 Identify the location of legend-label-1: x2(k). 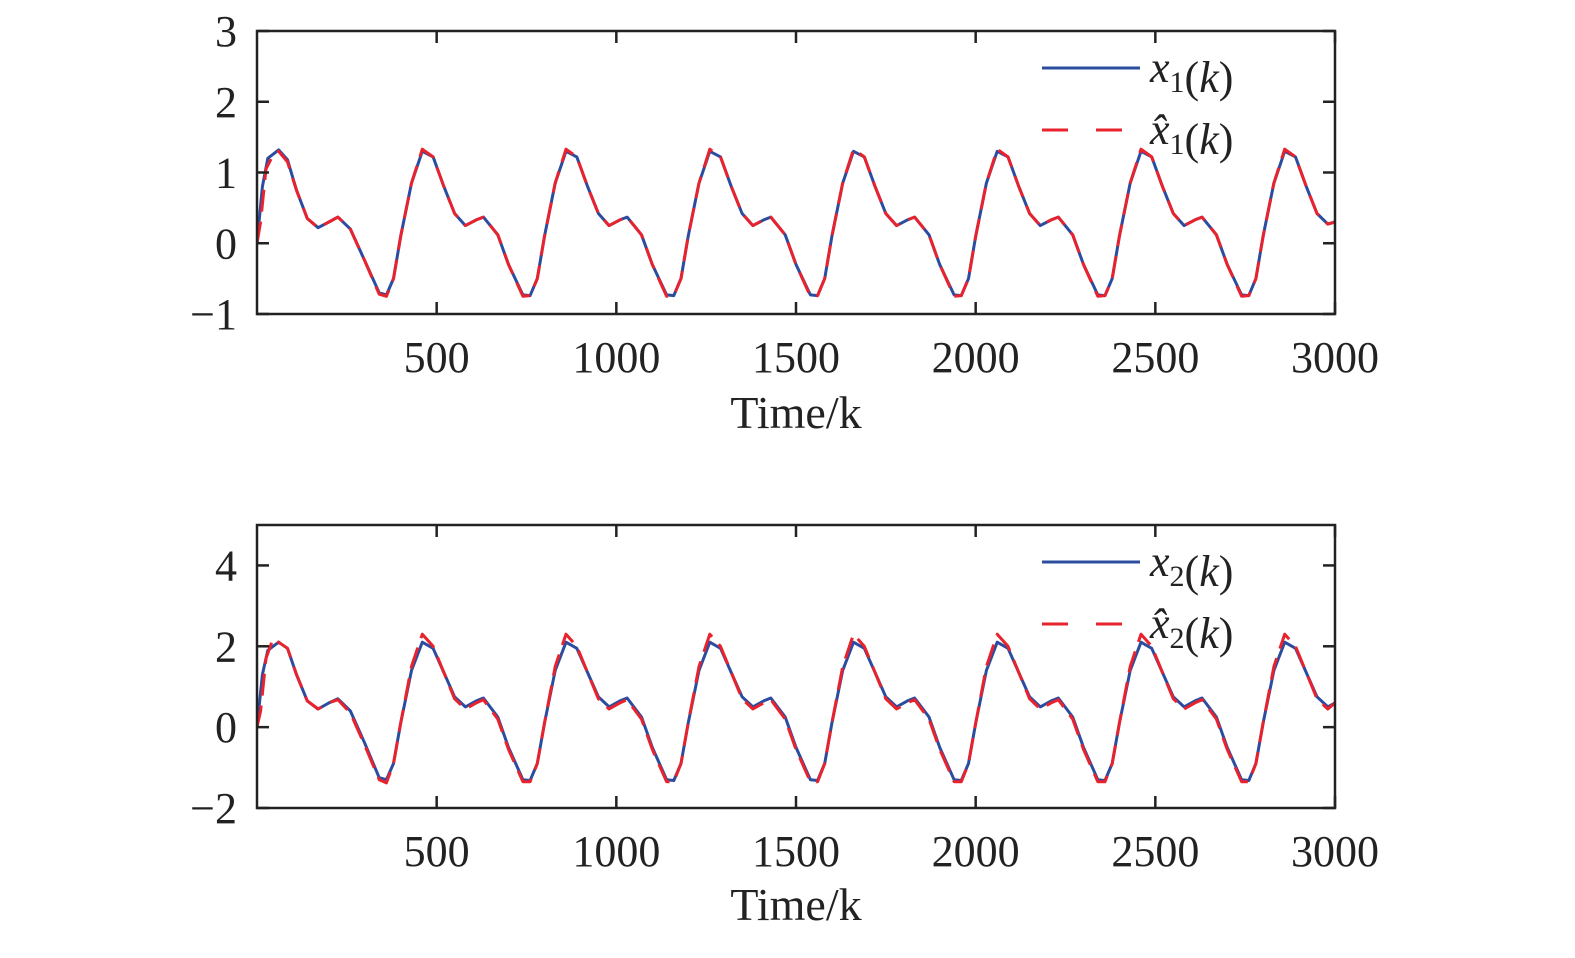
(1191, 566).